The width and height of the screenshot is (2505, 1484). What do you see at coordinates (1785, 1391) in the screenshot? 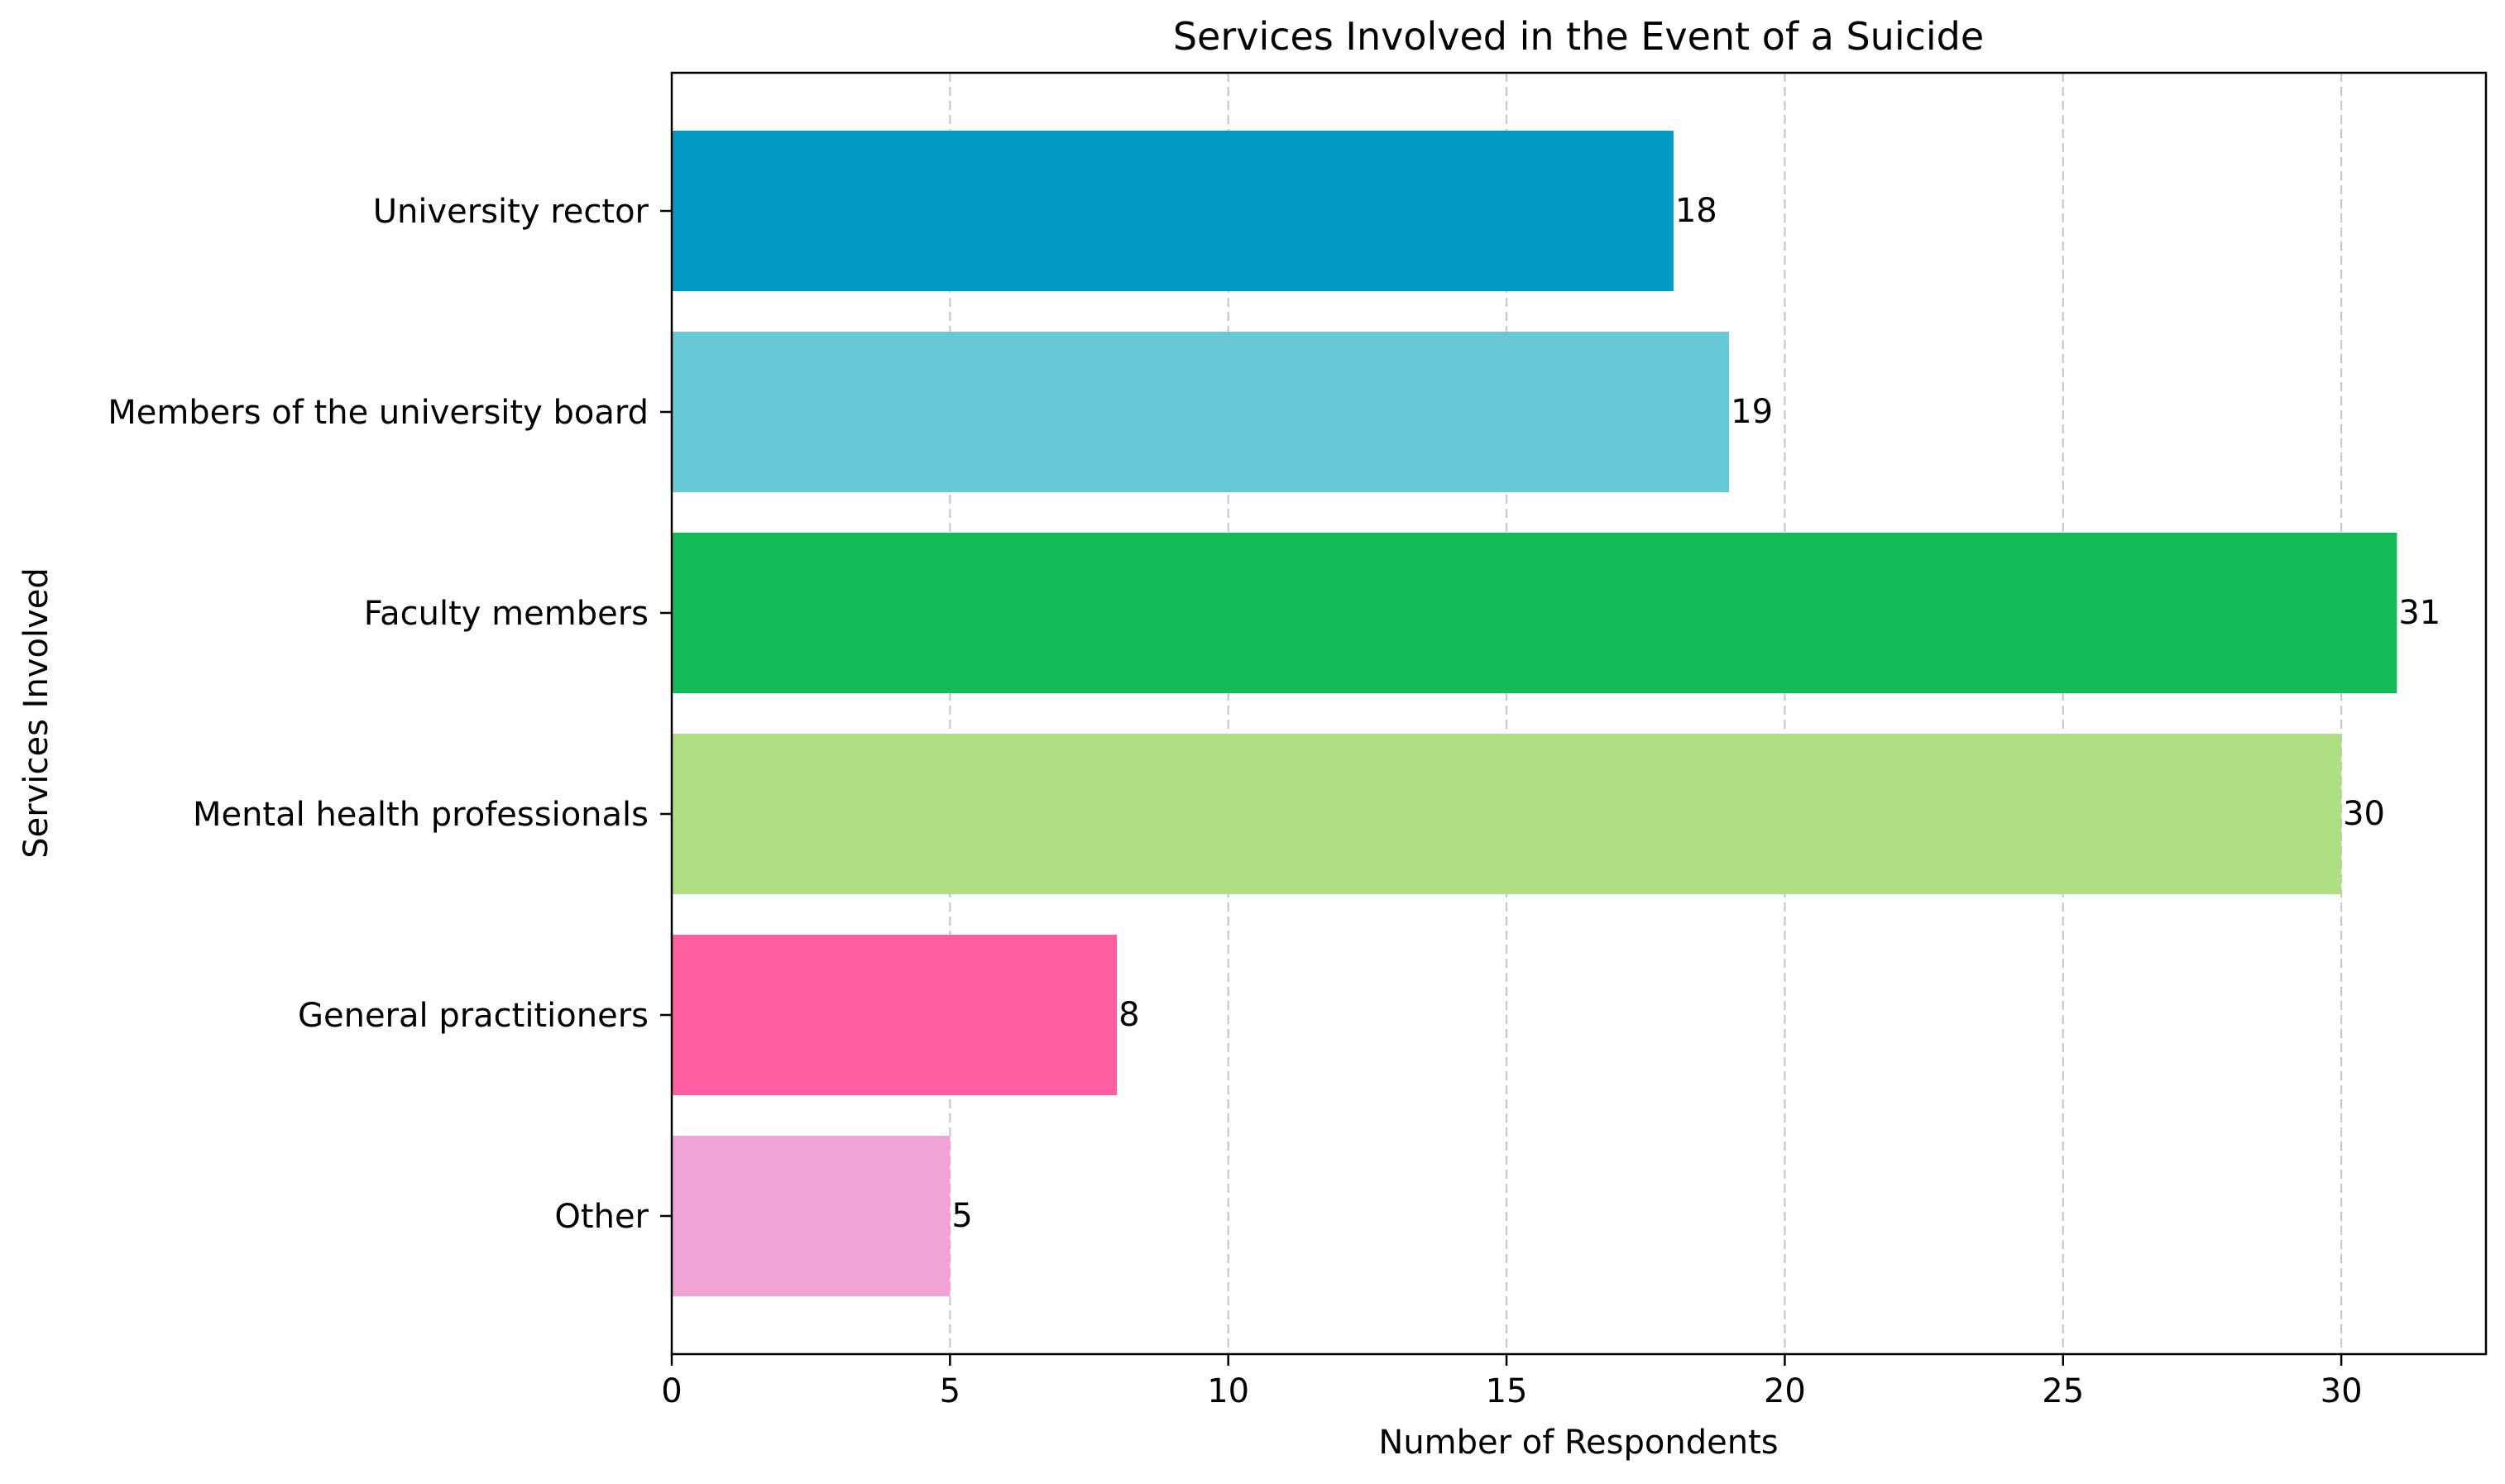
I see `x-tick-label: 20` at bounding box center [1785, 1391].